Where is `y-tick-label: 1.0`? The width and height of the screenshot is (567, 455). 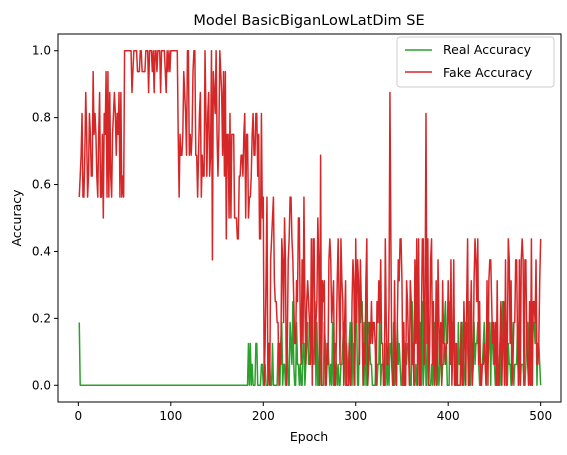
y-tick-label: 1.0 is located at coordinates (41, 51).